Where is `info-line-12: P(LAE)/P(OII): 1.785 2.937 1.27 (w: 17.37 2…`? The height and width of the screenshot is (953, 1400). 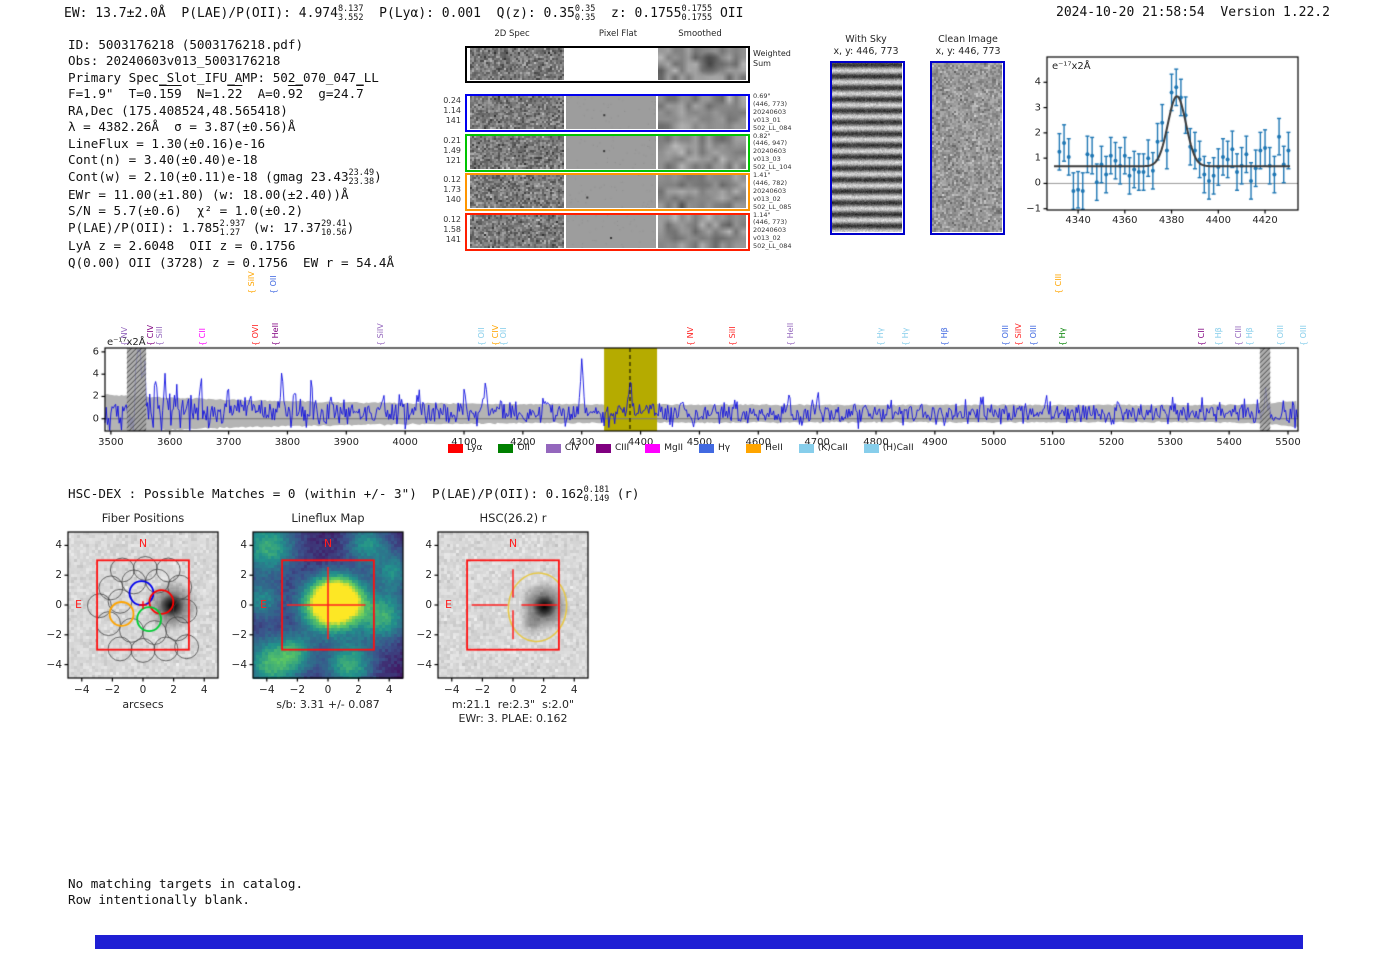
info-line-12: P(LAE)/P(OII): 1.785 2.937 1.27 (w: 17.37 2… is located at coordinates (231, 228).